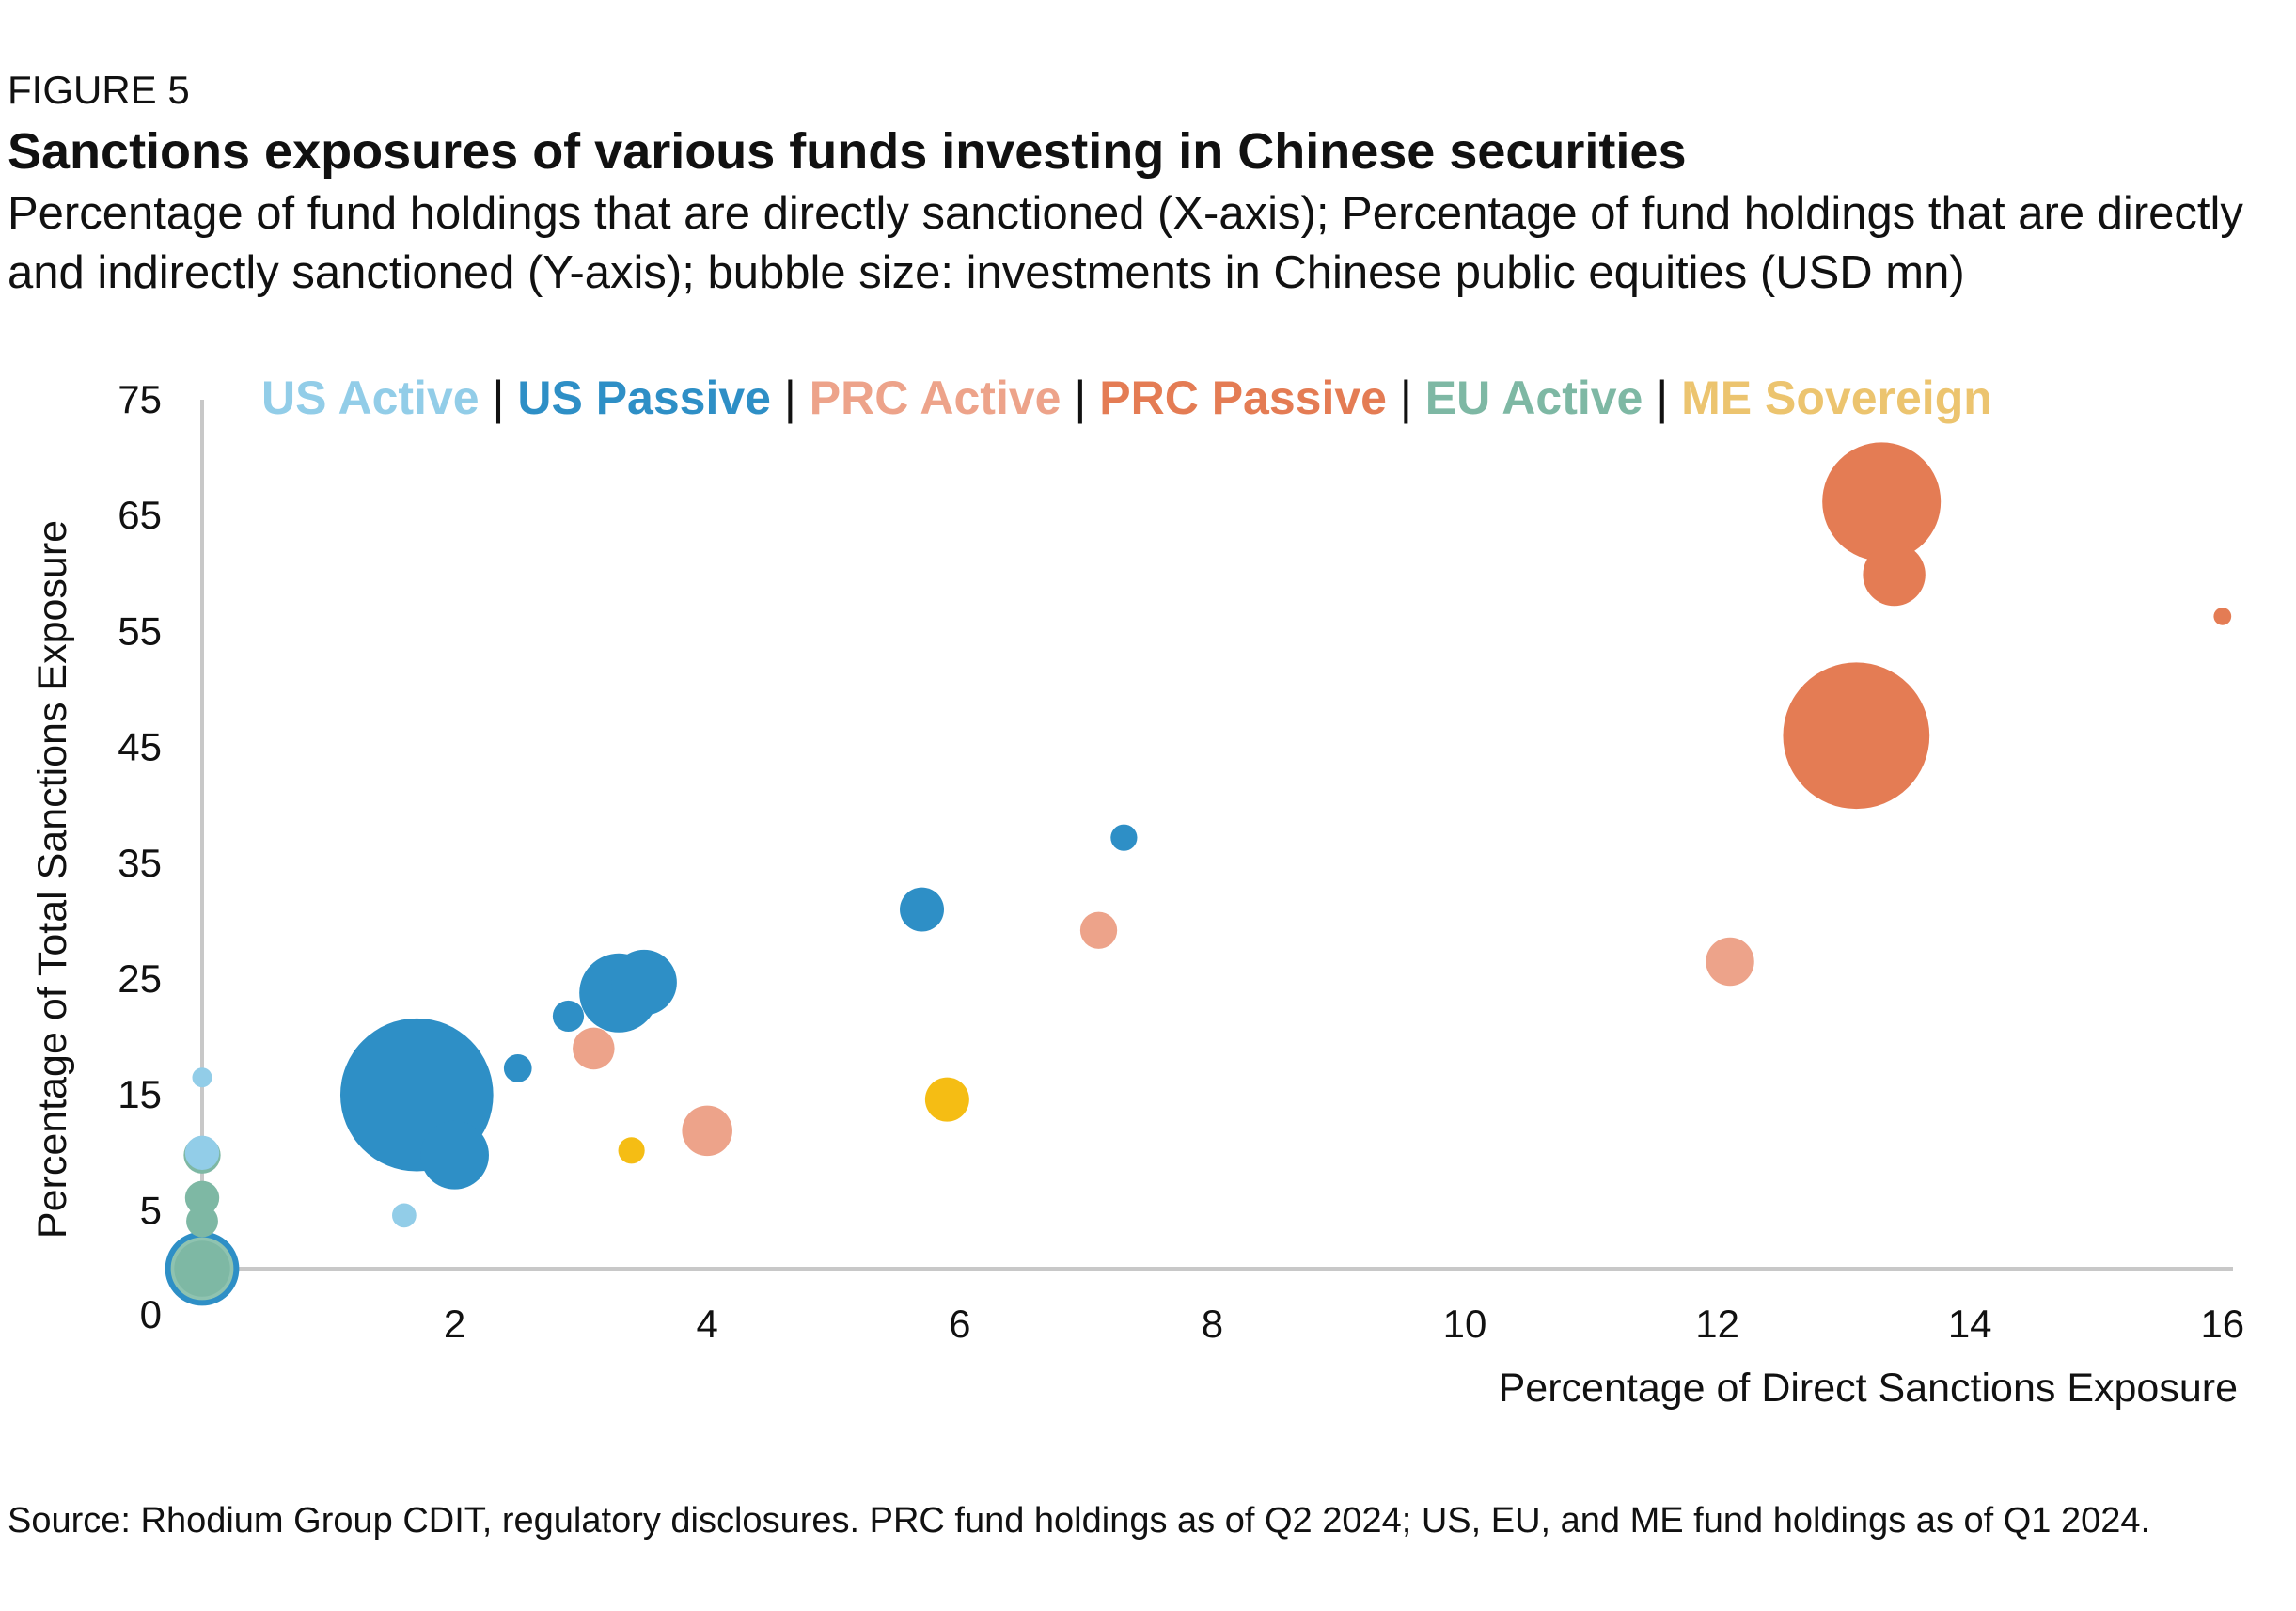  I want to click on x-tick-label: 16, so click(2222, 1324).